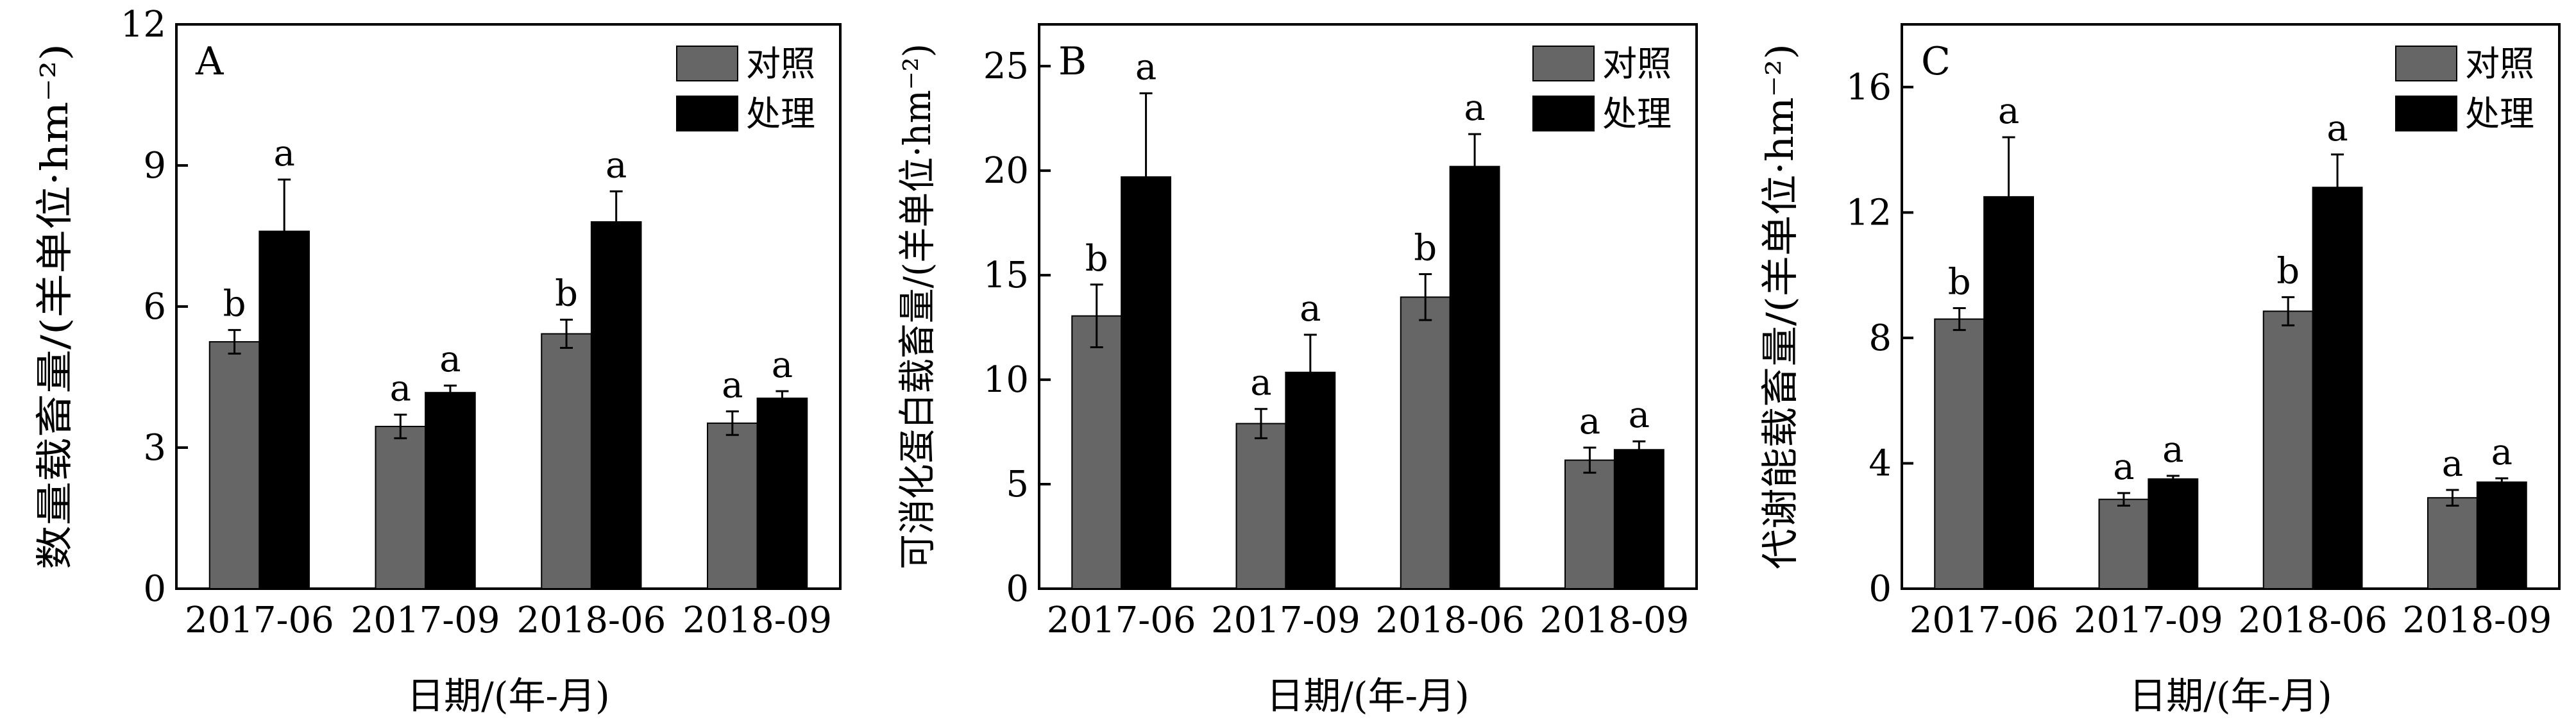  I want to click on y-axis-title: 代谢能载畜量/(羊单位·hm⁻²), so click(1780, 307).